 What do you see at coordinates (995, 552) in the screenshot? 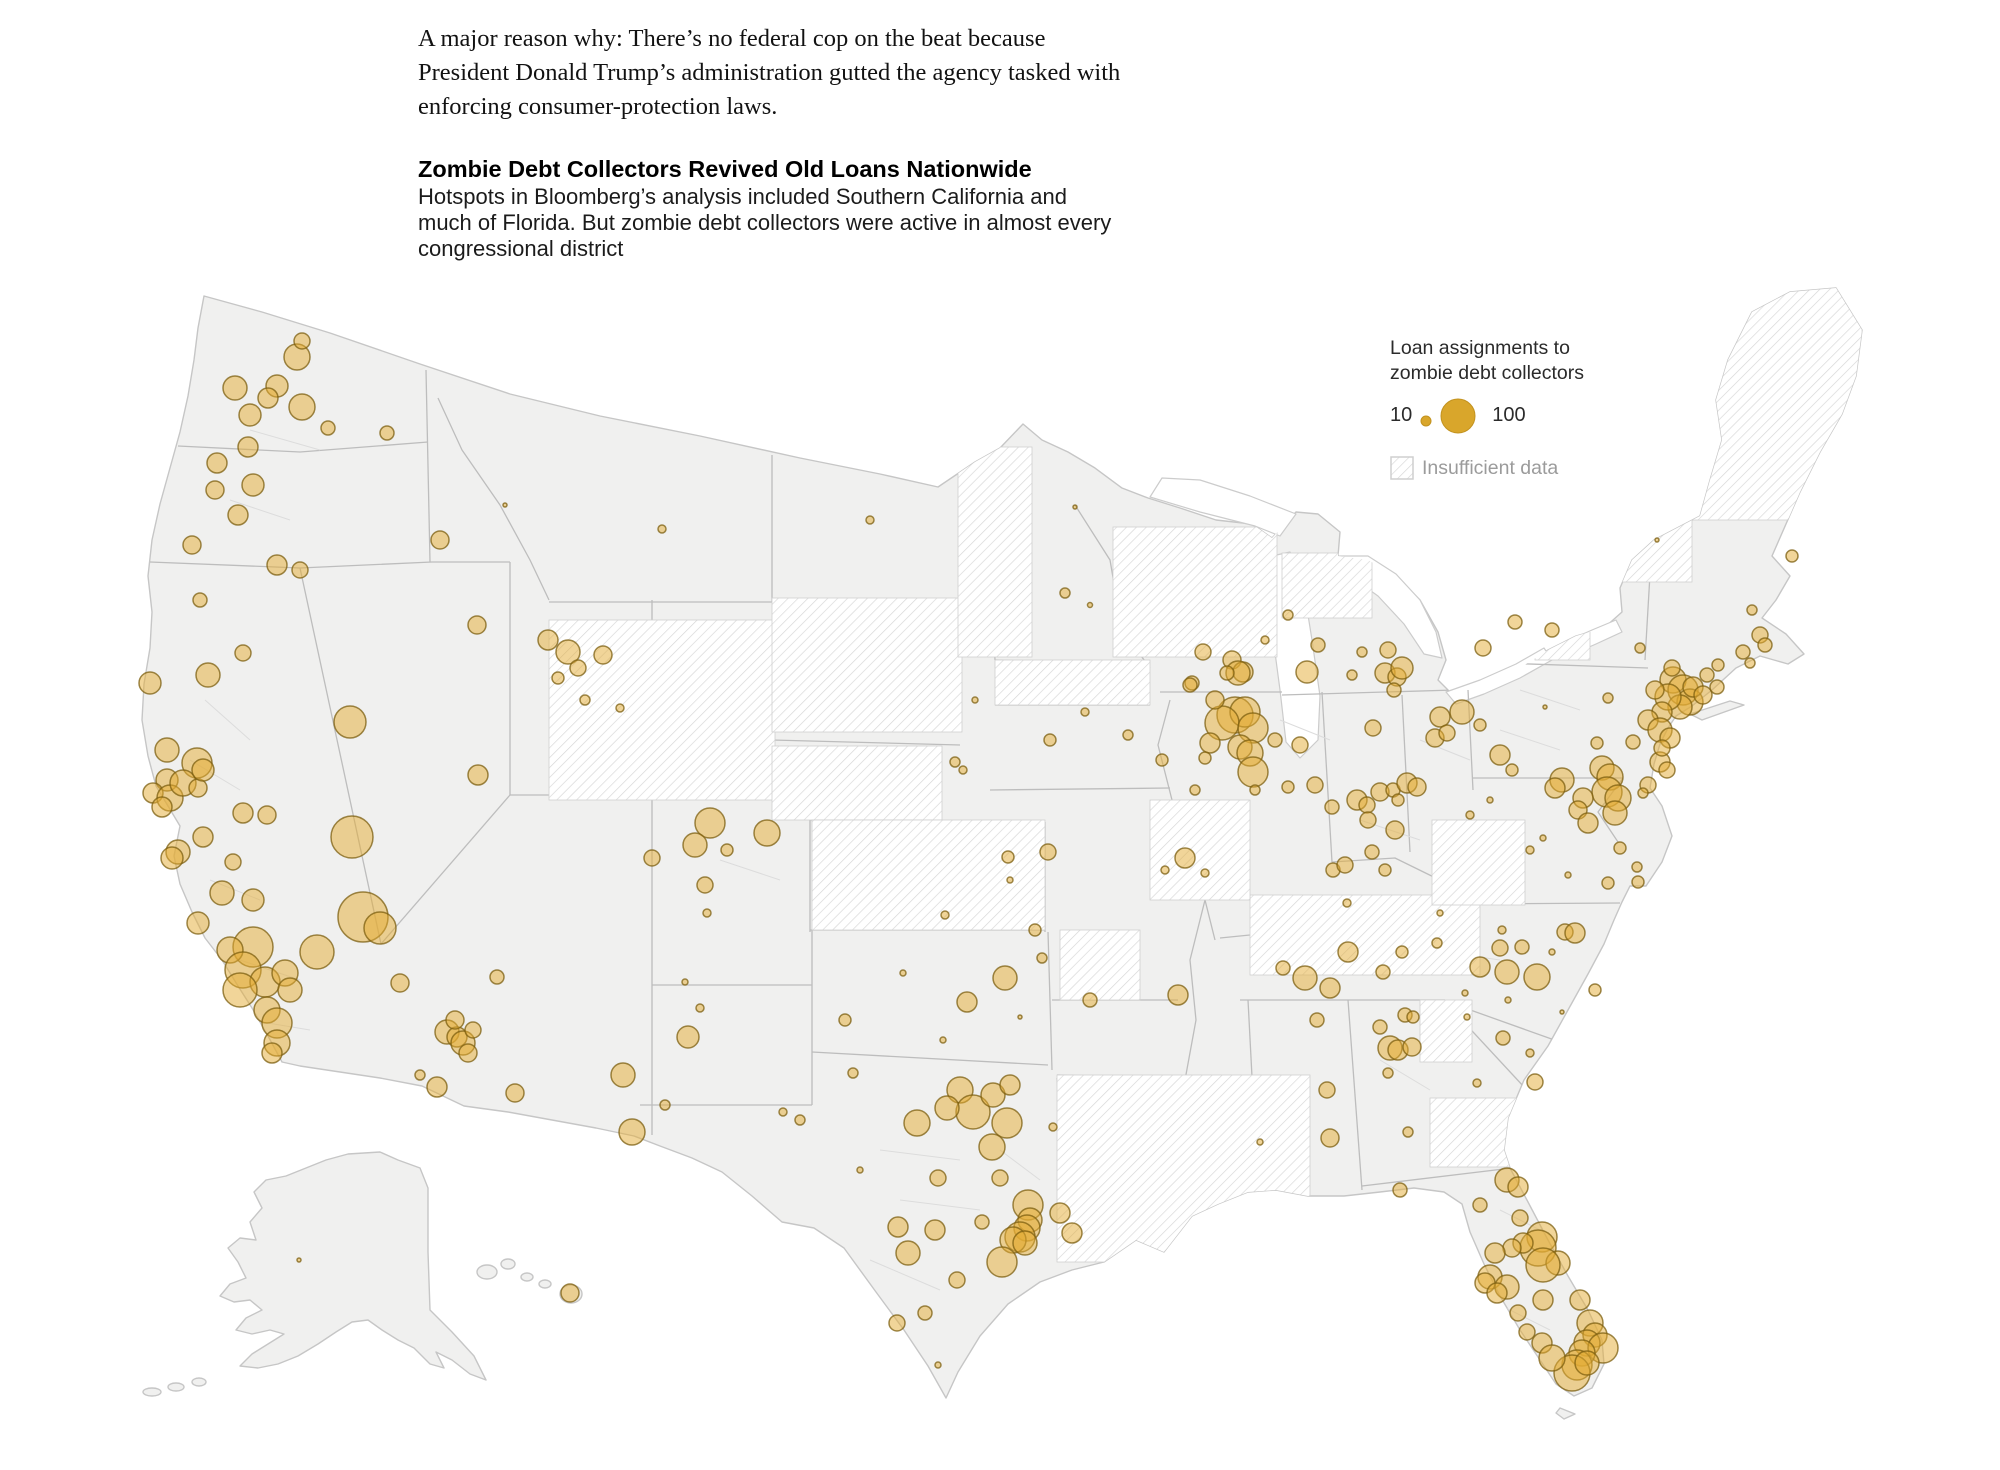
I see `insufficient-data-region-dakota-minnesota-strip` at bounding box center [995, 552].